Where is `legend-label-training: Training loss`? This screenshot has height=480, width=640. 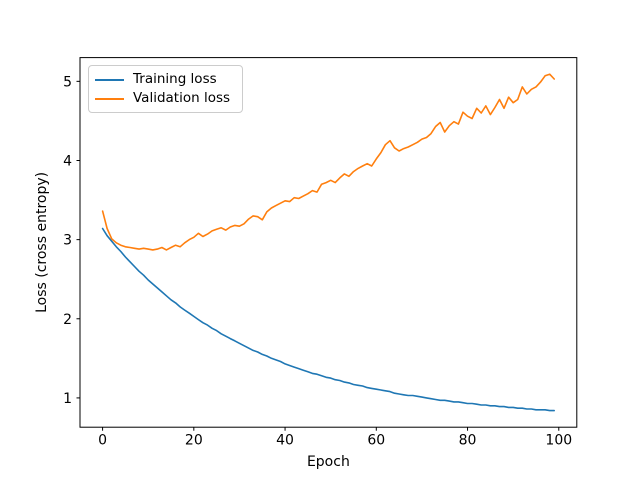
legend-label-training: Training loss is located at coordinates (175, 79).